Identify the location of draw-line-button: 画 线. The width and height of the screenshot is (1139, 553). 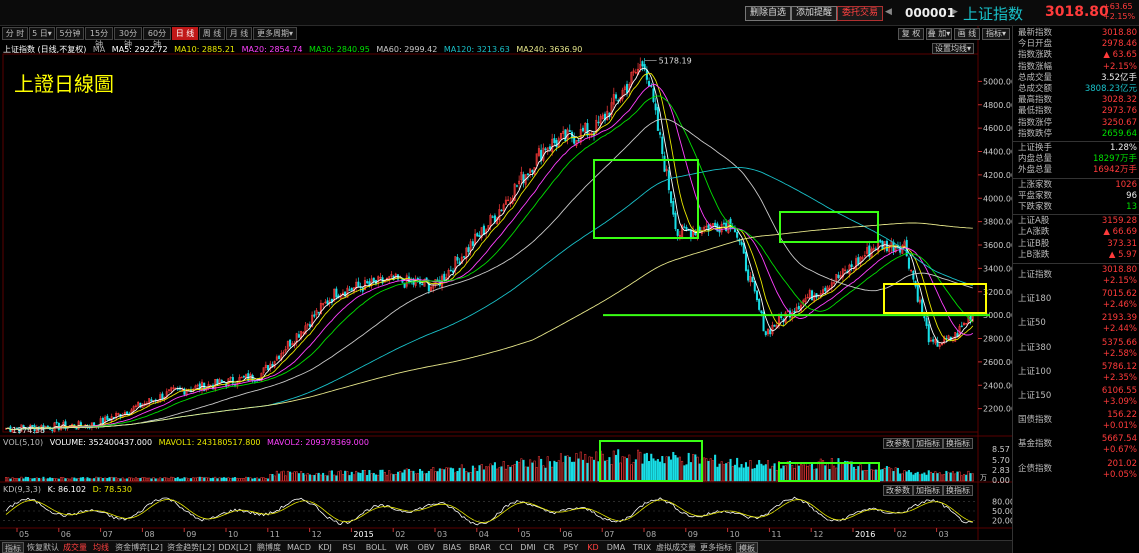
(967, 34).